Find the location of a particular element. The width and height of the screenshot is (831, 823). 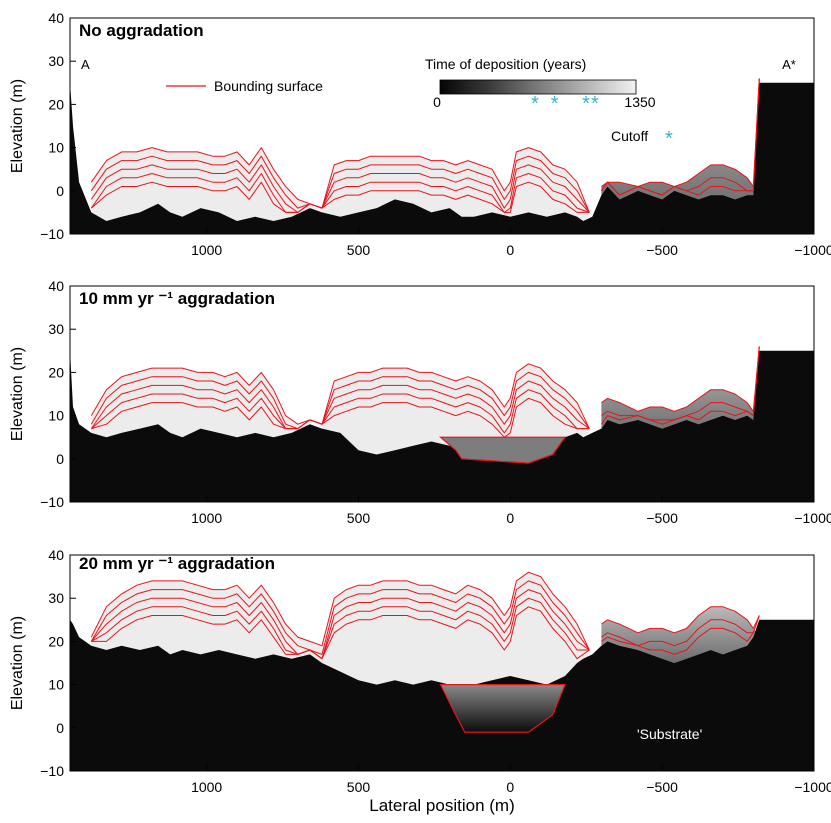

substrate-label: 'Substrate' is located at coordinates (669, 734).